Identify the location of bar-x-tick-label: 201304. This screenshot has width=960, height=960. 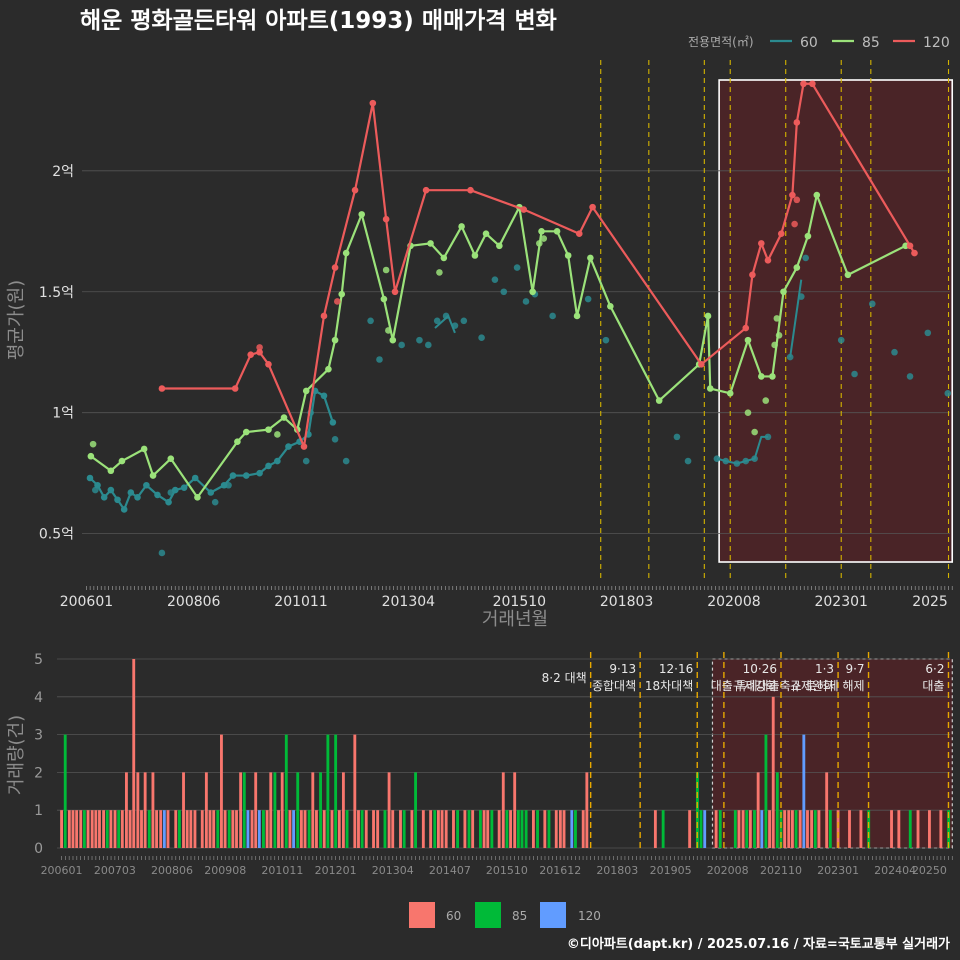
(393, 870).